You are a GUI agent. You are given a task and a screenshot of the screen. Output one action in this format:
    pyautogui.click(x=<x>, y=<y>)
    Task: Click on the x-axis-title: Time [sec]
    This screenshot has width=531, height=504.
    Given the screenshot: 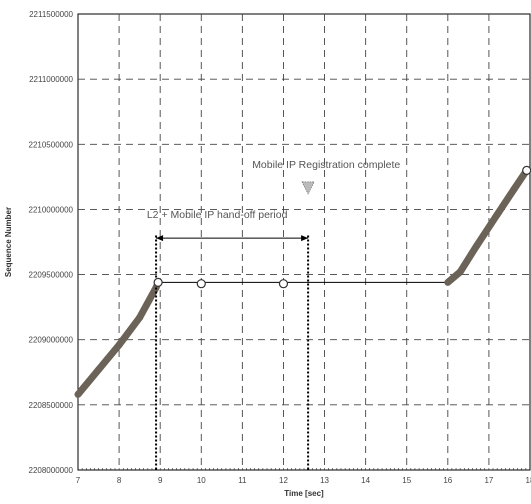 What is the action you would take?
    pyautogui.click(x=304, y=493)
    